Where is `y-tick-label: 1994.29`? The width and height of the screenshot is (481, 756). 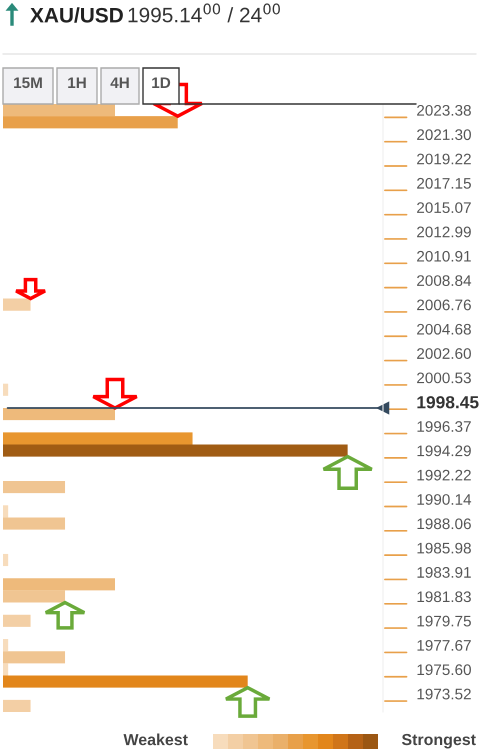
y-tick-label: 1994.29 is located at coordinates (444, 450).